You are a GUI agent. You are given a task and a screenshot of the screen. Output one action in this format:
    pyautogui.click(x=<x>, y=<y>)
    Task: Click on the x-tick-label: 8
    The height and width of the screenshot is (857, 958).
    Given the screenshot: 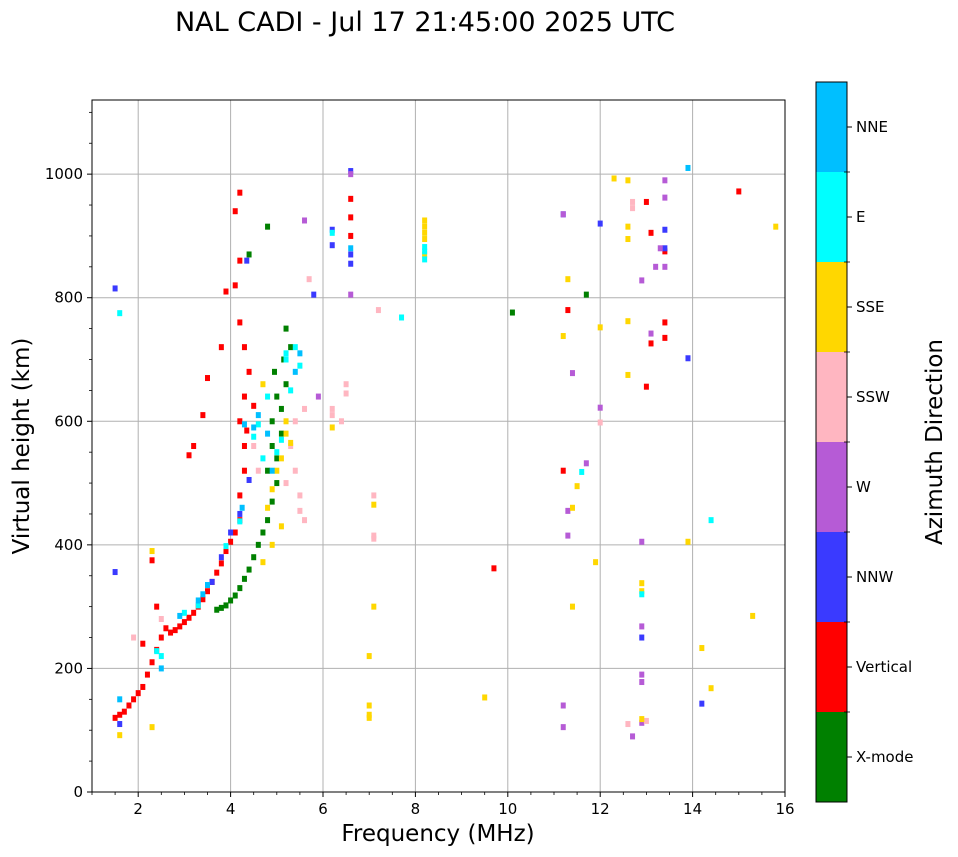 What is the action you would take?
    pyautogui.click(x=416, y=809)
    